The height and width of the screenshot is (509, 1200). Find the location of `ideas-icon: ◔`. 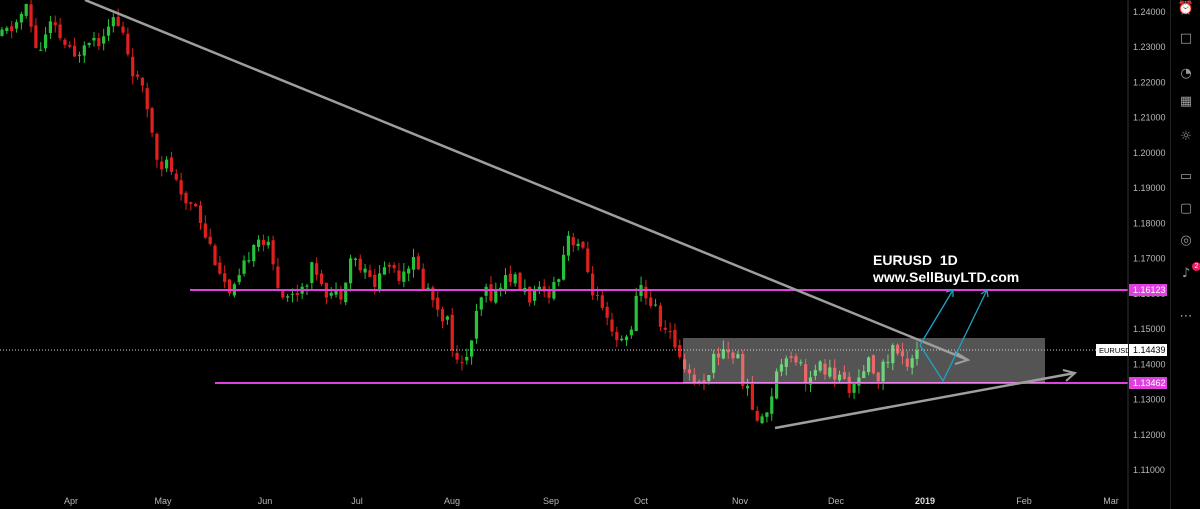

ideas-icon: ◔ is located at coordinates (1186, 73).